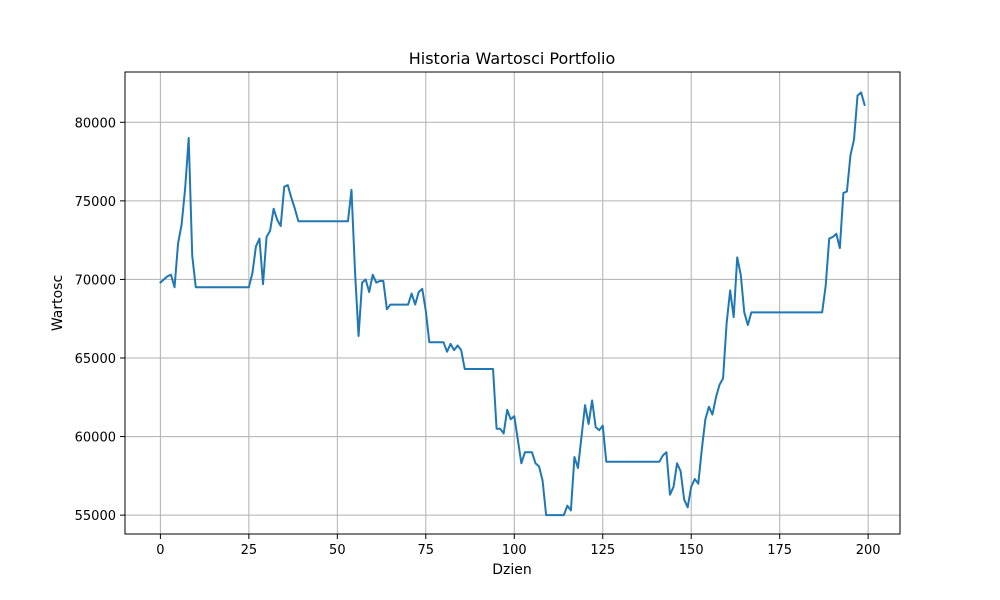  What do you see at coordinates (95, 123) in the screenshot?
I see `y-tick-label: 80000` at bounding box center [95, 123].